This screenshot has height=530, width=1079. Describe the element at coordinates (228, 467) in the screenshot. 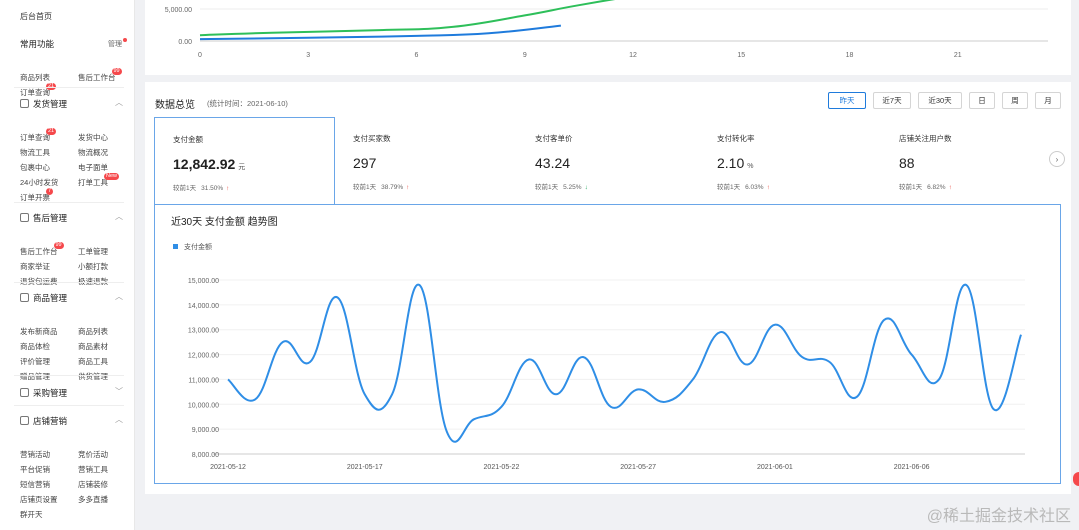

I see `x-tick-label: 2021-05-12` at that location.